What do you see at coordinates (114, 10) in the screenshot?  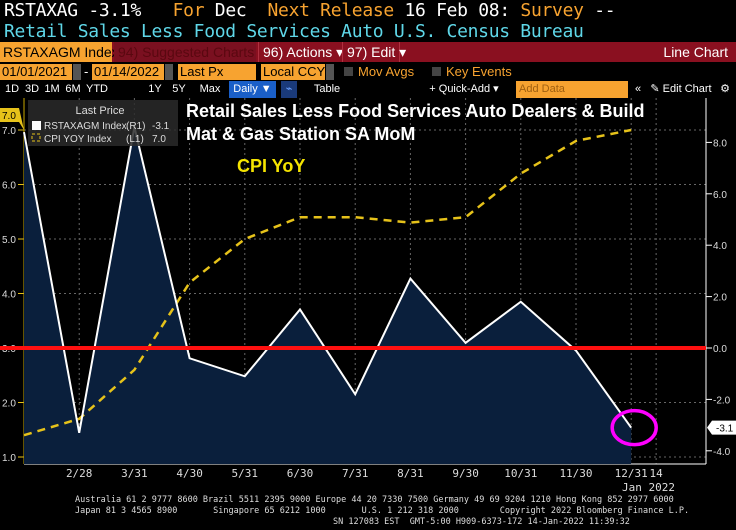 I see `change: -3.1%` at bounding box center [114, 10].